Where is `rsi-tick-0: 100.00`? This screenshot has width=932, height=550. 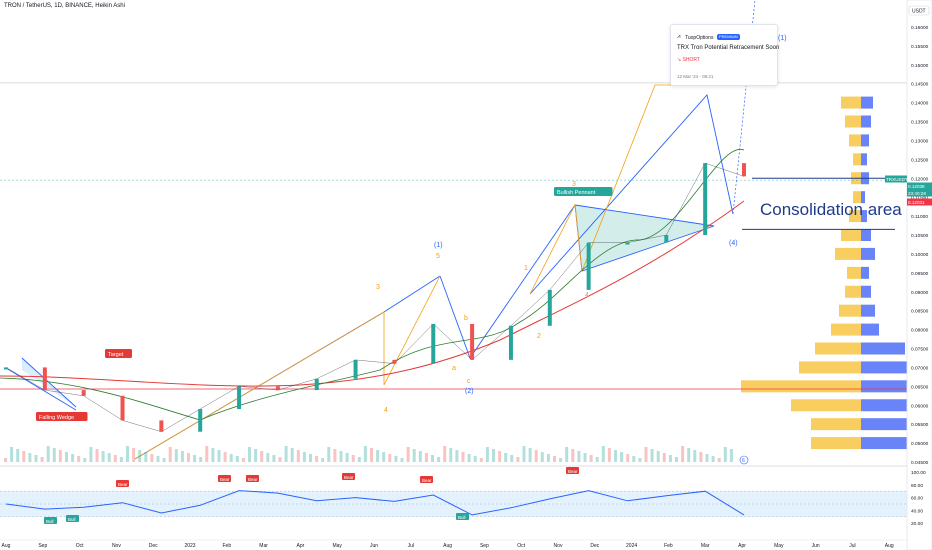 rsi-tick-0: 100.00 is located at coordinates (918, 473).